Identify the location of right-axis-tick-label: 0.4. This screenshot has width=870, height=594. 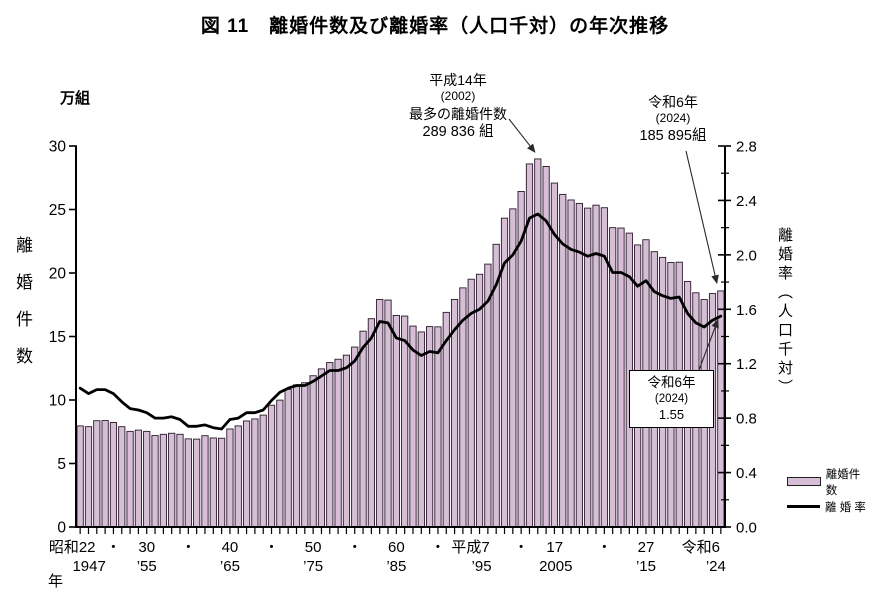
(746, 473).